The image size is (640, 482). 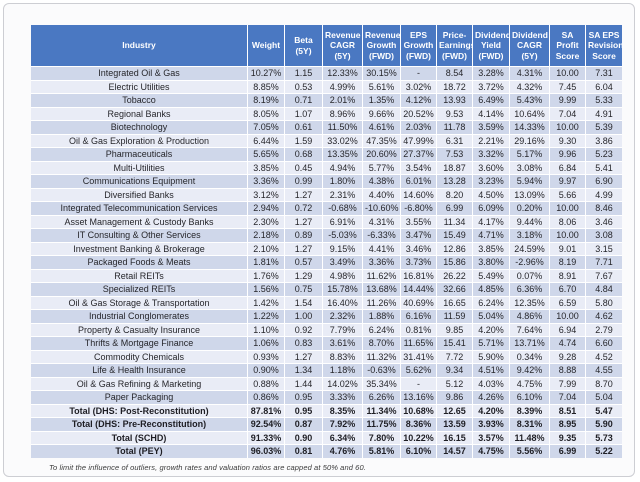 What do you see at coordinates (419, 194) in the screenshot?
I see `value-cell: 14.60%` at bounding box center [419, 194].